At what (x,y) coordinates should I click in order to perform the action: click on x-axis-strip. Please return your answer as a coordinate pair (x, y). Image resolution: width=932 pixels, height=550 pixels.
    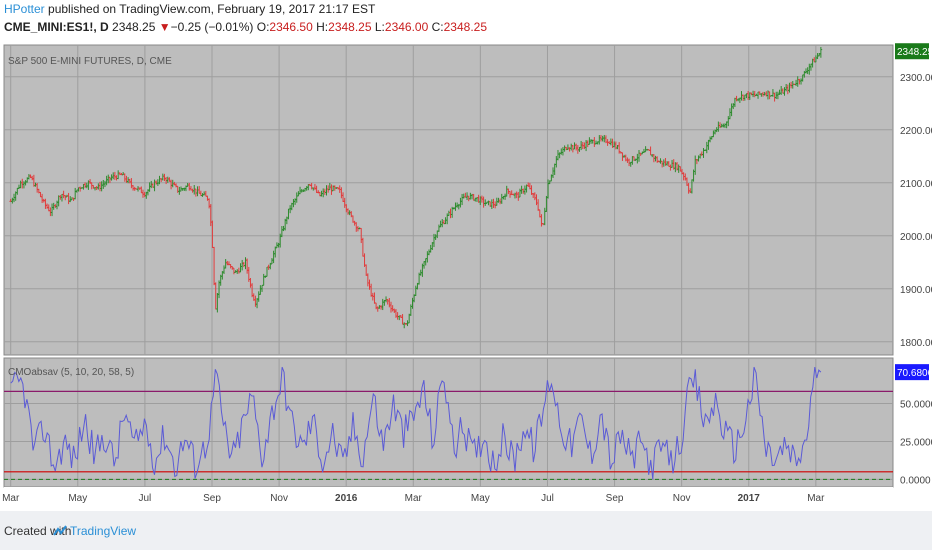
    Looking at the image, I should click on (448, 498).